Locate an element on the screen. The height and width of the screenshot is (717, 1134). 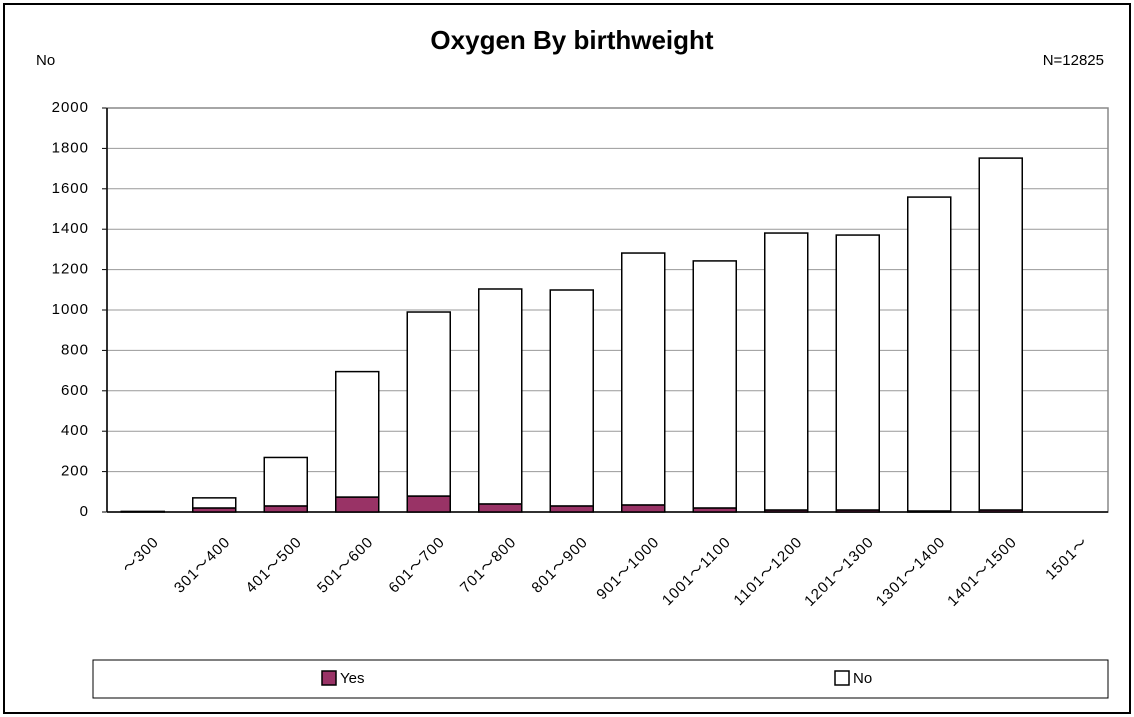
y-tick-label: 800 is located at coordinates (75, 349).